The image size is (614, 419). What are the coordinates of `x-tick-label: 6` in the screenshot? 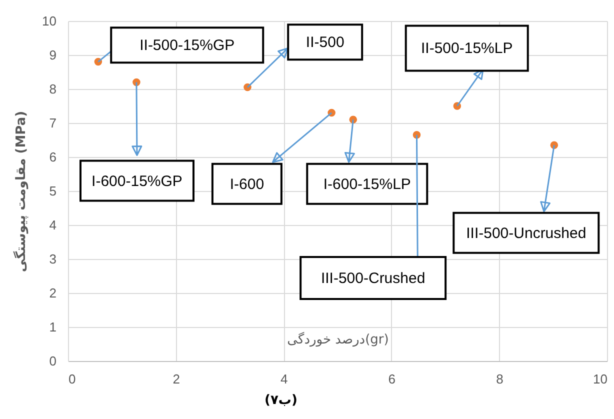 It's located at (392, 379).